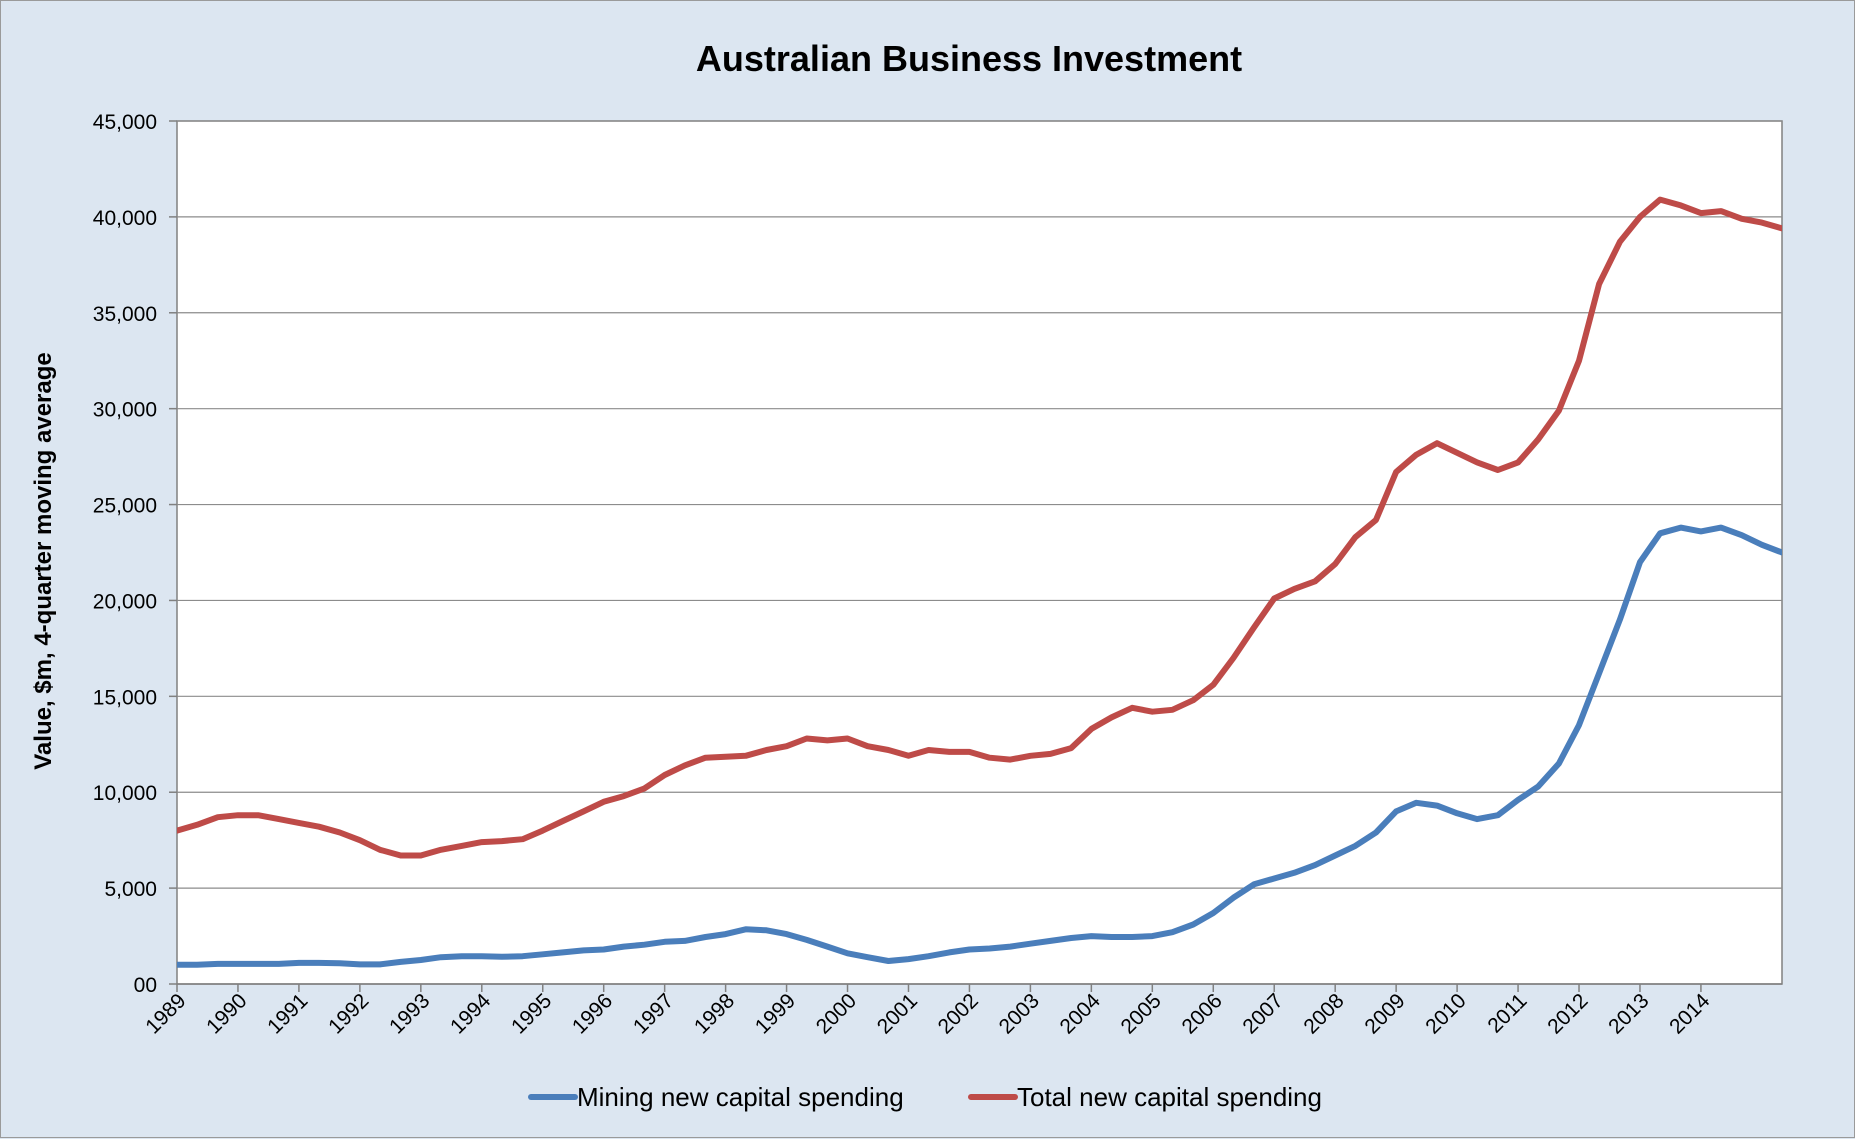 Image resolution: width=1855 pixels, height=1139 pixels. Describe the element at coordinates (836, 1013) in the screenshot. I see `x-tick-label: 2000` at that location.